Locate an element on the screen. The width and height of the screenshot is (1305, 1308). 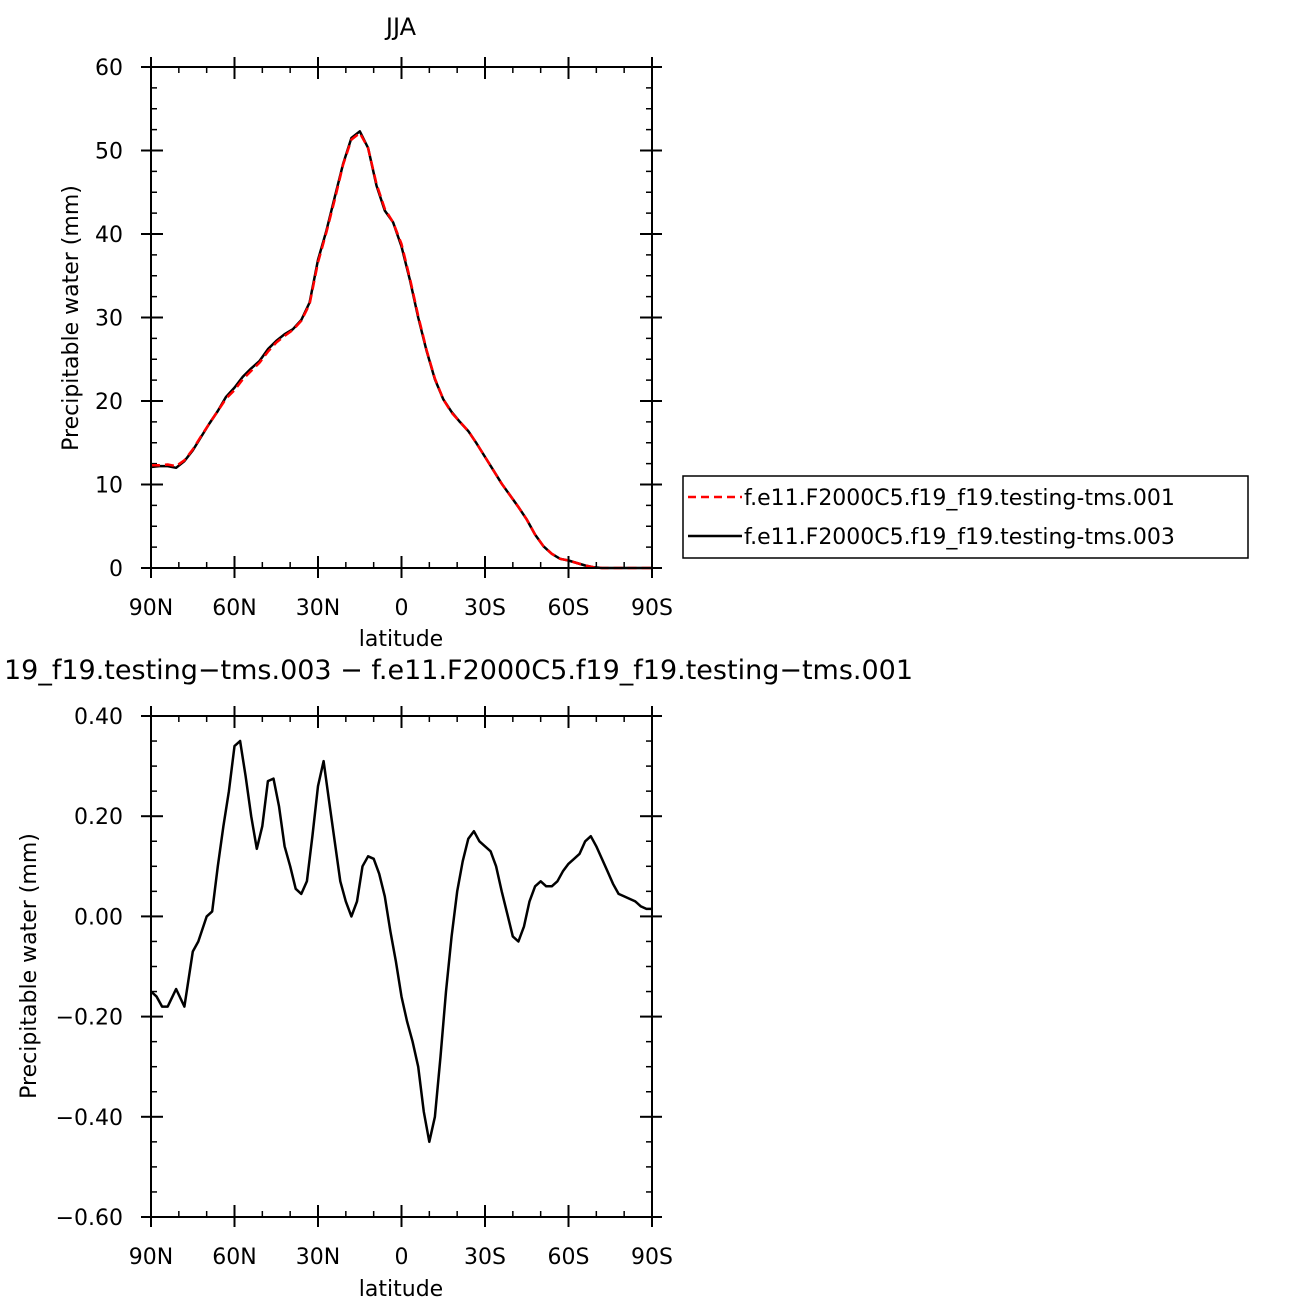
top-chart-xtick-label: 30S is located at coordinates (485, 608).